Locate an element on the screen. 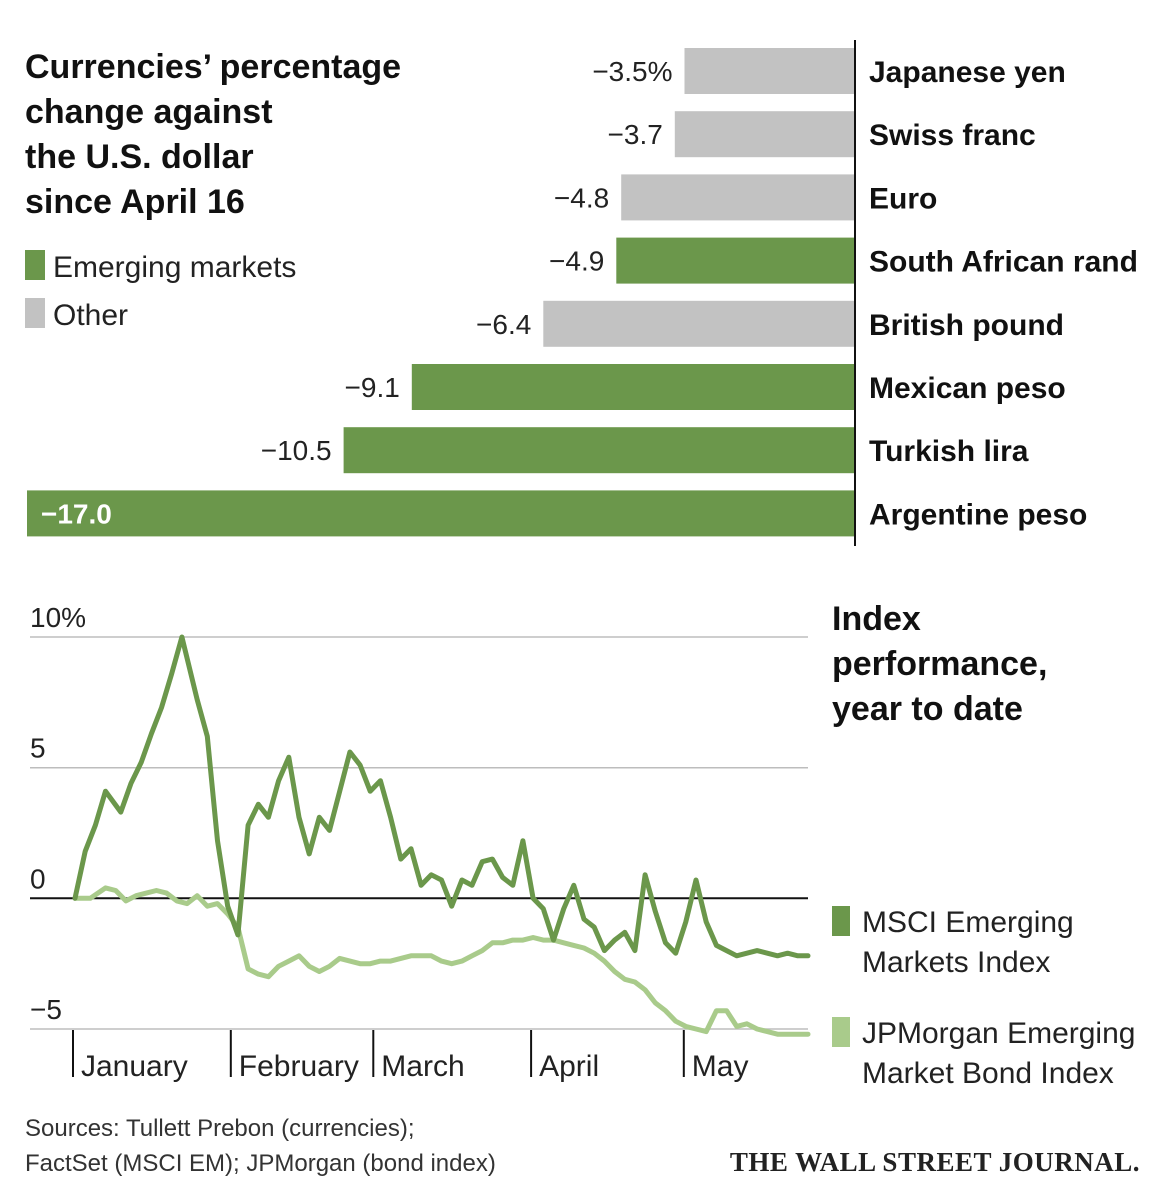  legend-swatch-bond is located at coordinates (841, 1032).